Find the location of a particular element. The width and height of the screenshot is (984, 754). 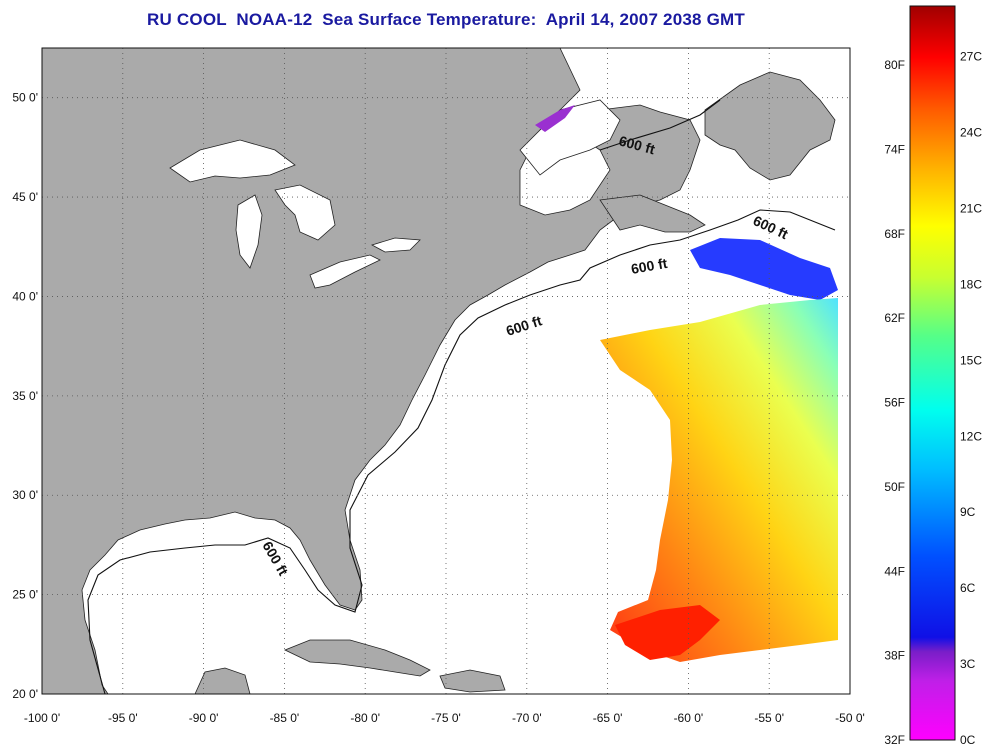

colorbar-celsius-label: 27C is located at coordinates (971, 57).